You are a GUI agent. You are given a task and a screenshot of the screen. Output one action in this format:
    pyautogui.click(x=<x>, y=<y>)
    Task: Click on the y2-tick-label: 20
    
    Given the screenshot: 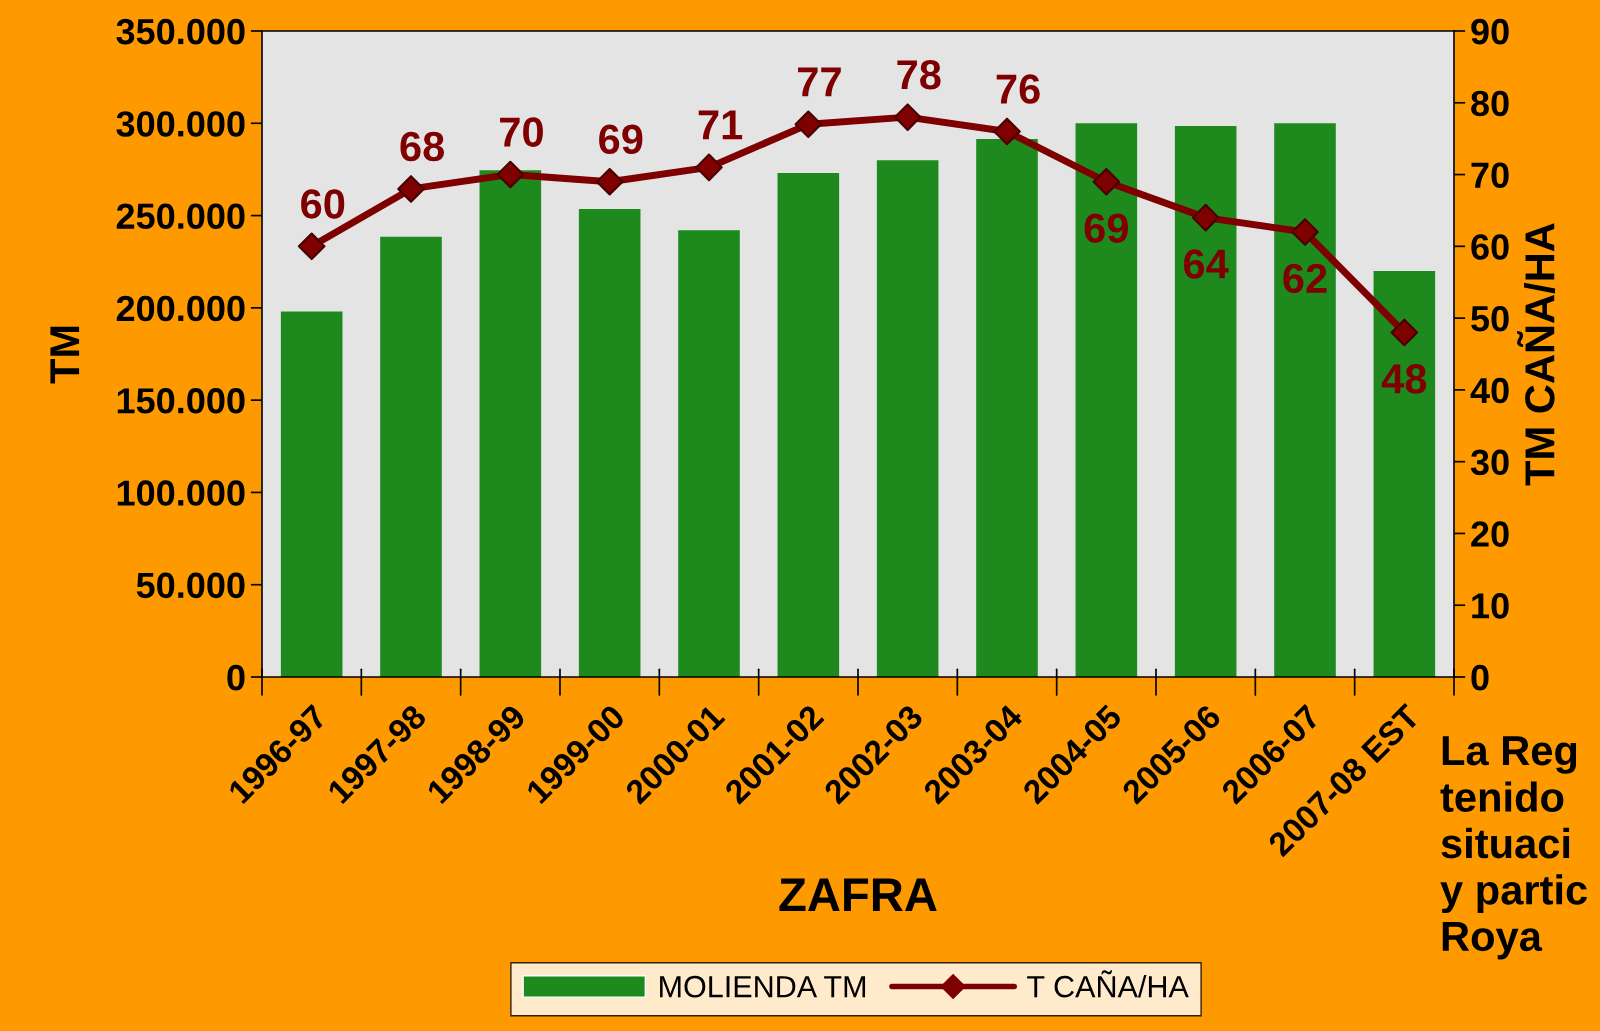 What is the action you would take?
    pyautogui.click(x=1490, y=534)
    